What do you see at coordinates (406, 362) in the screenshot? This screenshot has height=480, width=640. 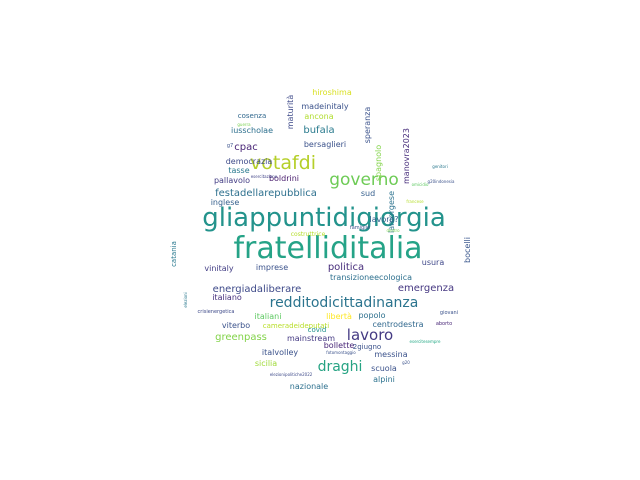 I see `word-71: g20` at bounding box center [406, 362].